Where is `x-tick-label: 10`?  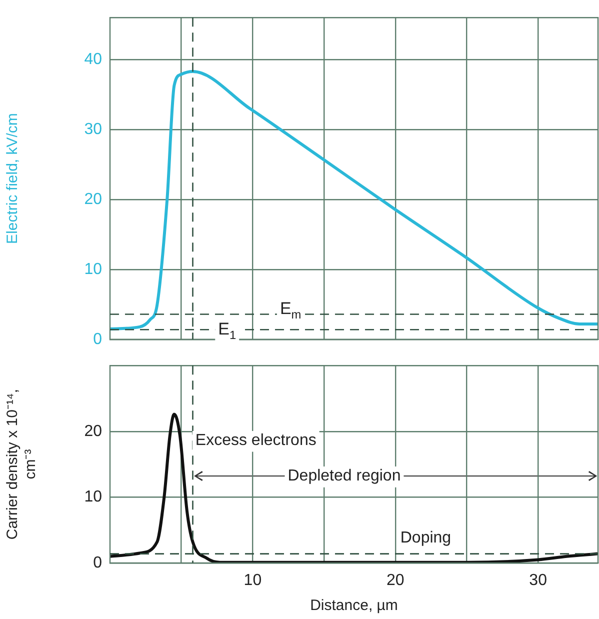 x-tick-label: 10 is located at coordinates (253, 581).